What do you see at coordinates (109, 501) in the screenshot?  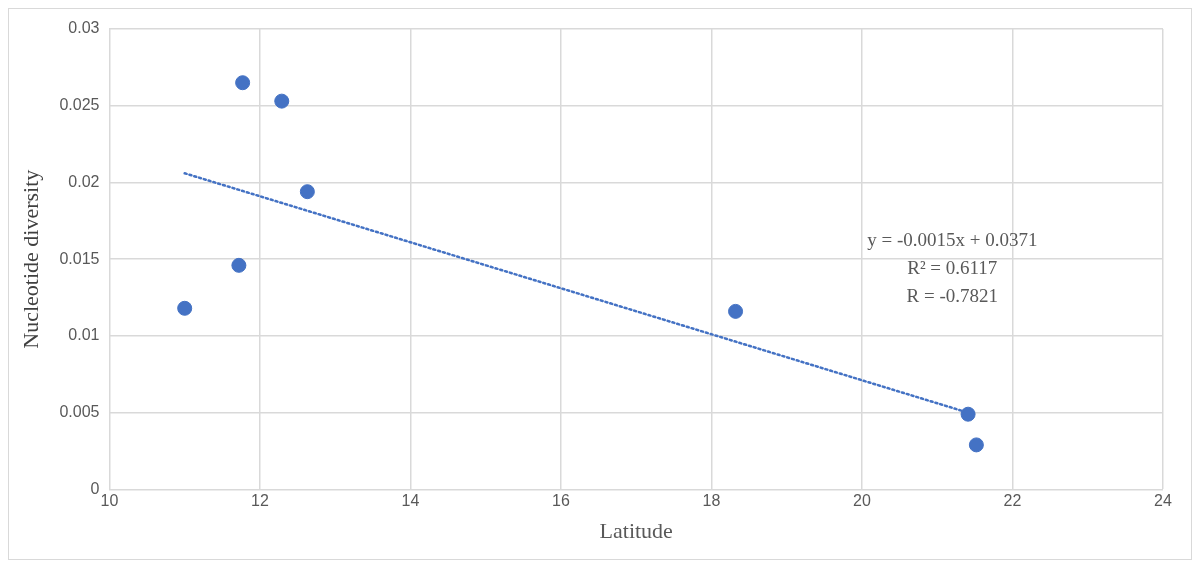 I see `x-tick-label: 10` at bounding box center [109, 501].